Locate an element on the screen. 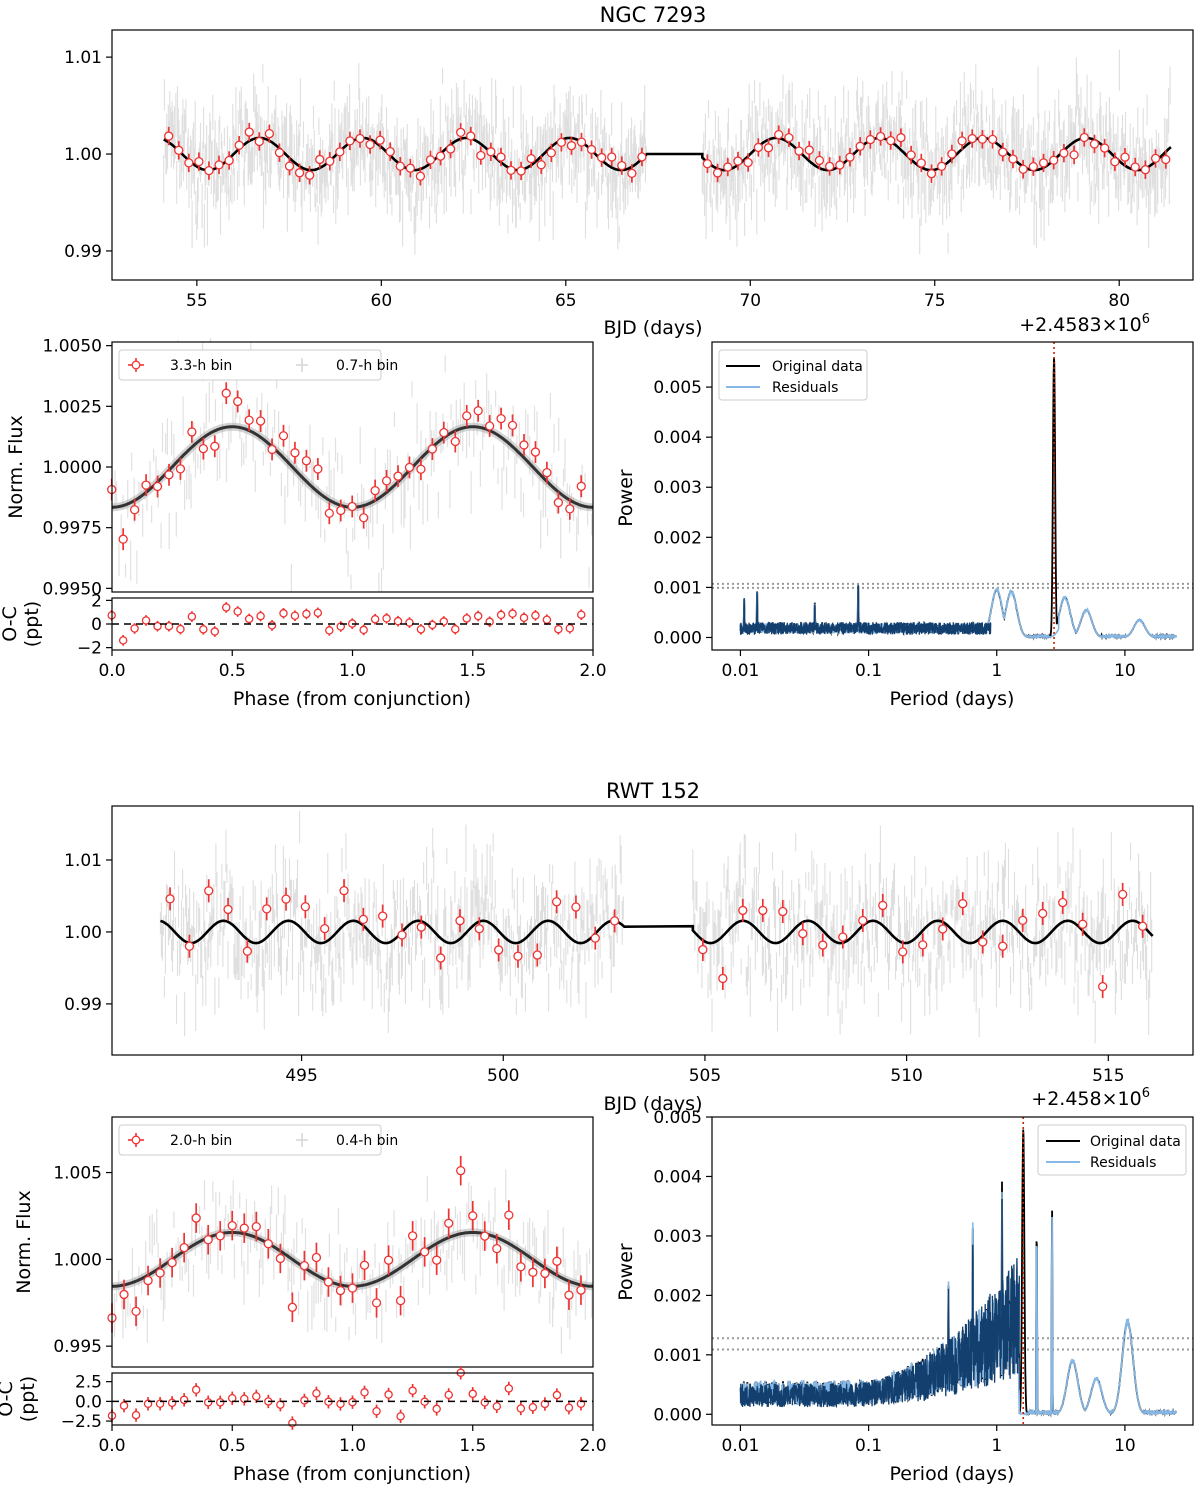  x-tick-label: 1 is located at coordinates (996, 1446).